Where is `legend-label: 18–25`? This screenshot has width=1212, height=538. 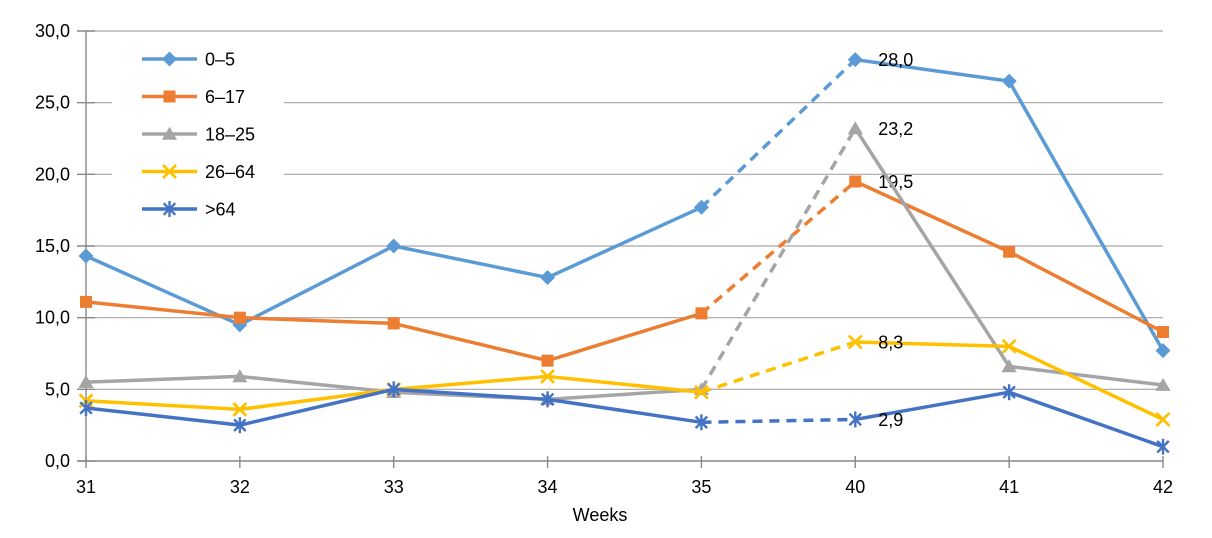 legend-label: 18–25 is located at coordinates (230, 135).